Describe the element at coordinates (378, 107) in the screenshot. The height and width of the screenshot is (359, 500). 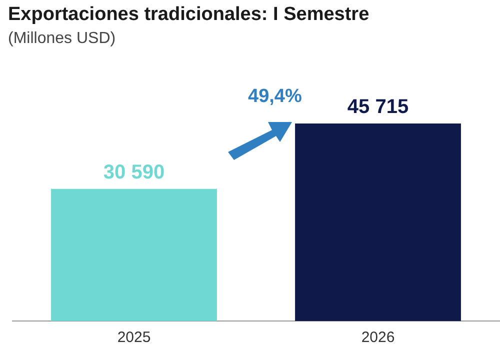
I see `data-label: 45 715` at that location.